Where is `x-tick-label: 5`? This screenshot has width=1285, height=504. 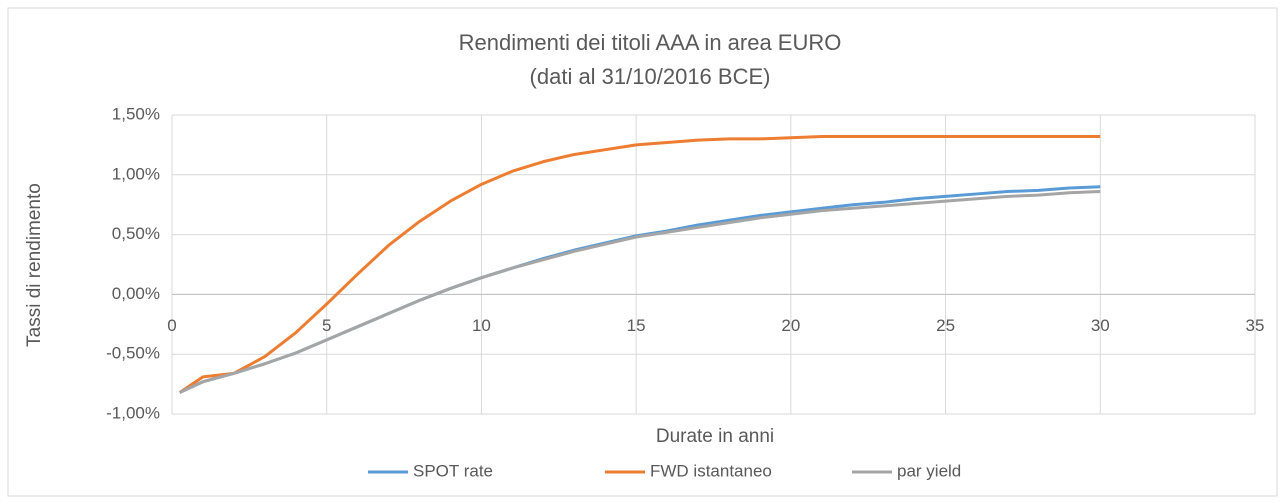
x-tick-label: 5 is located at coordinates (326, 325).